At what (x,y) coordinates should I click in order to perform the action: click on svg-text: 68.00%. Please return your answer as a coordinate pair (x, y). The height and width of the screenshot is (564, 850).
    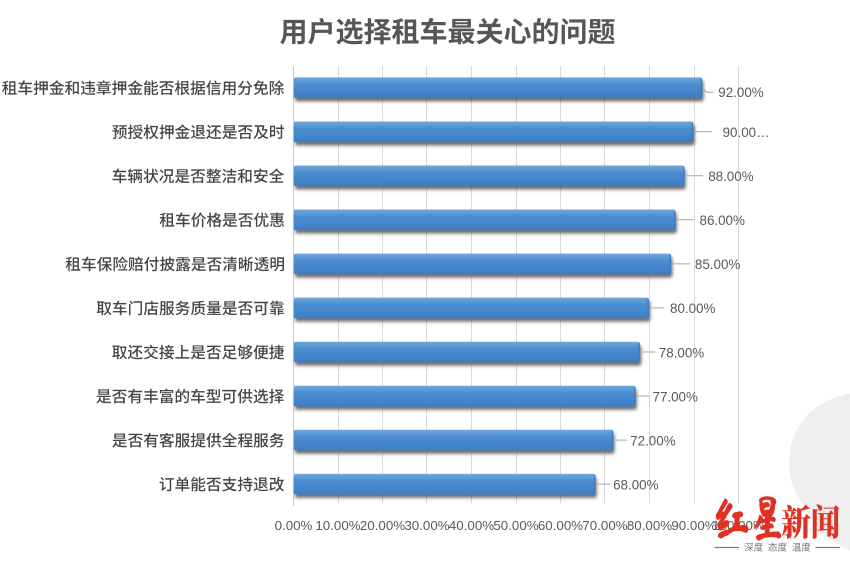
    Looking at the image, I should click on (636, 484).